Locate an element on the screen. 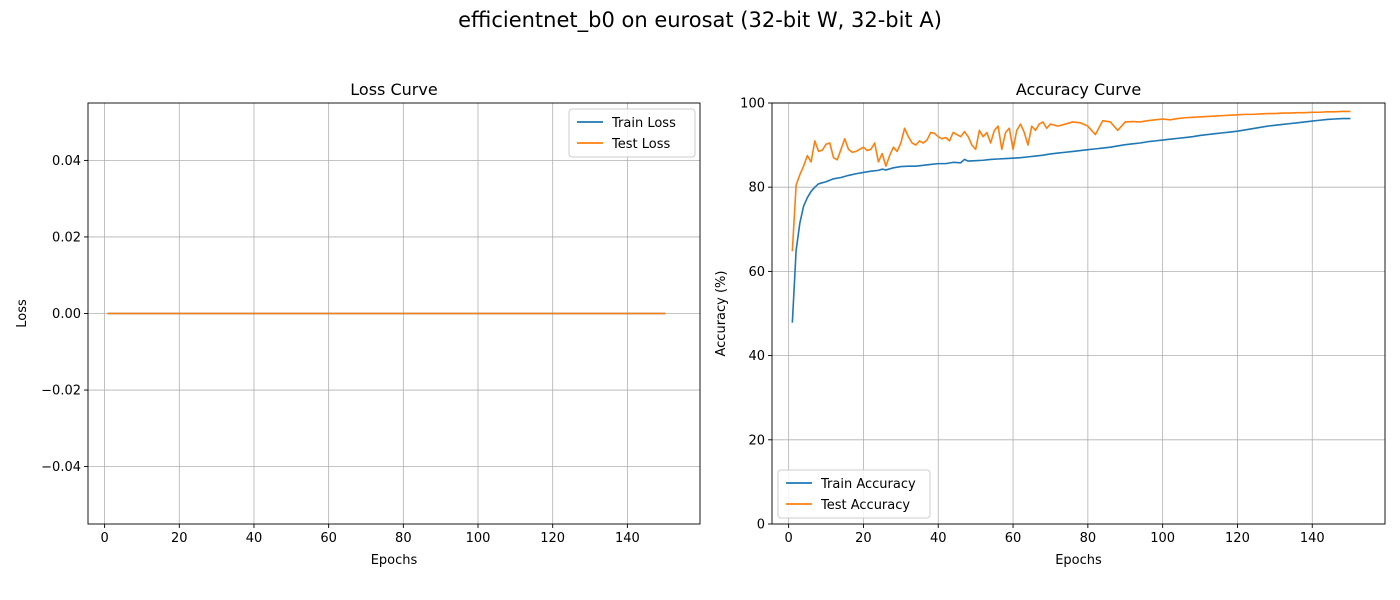  loss-x-tick-label: 120 is located at coordinates (552, 538).